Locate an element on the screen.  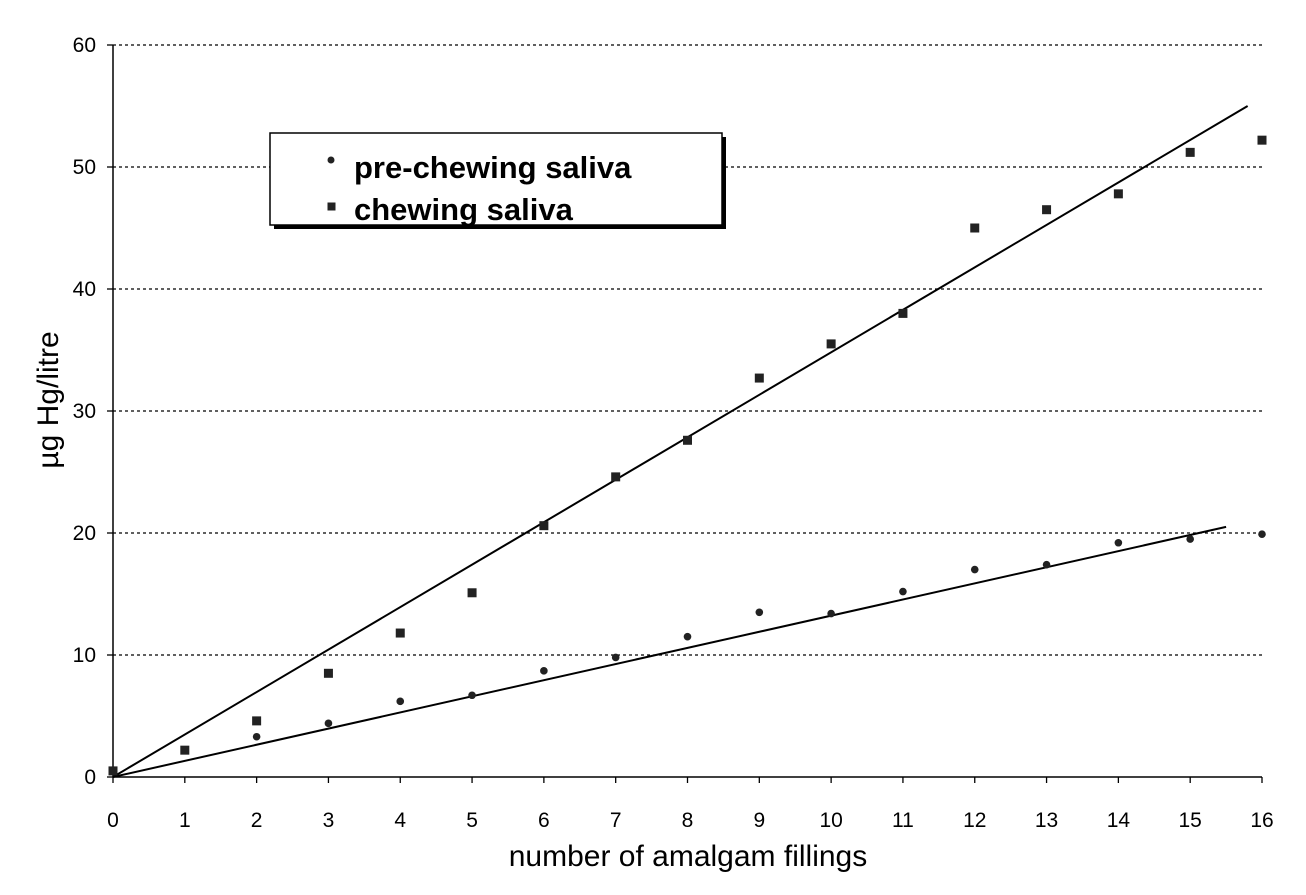
y-tick-label-40: 40 is located at coordinates (84, 289).